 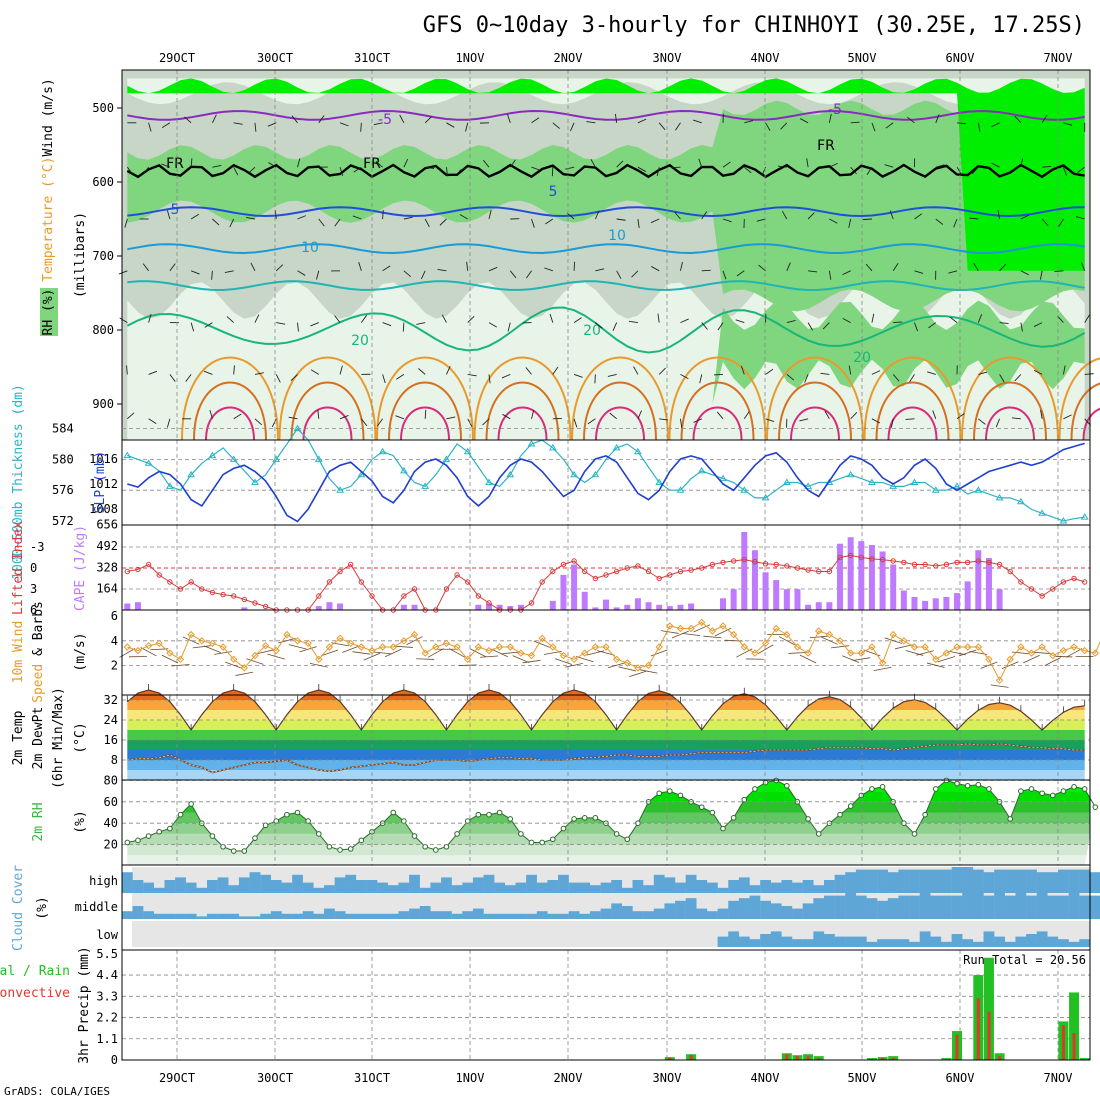 I want to click on rh-legend-swatch, so click(x=49, y=312).